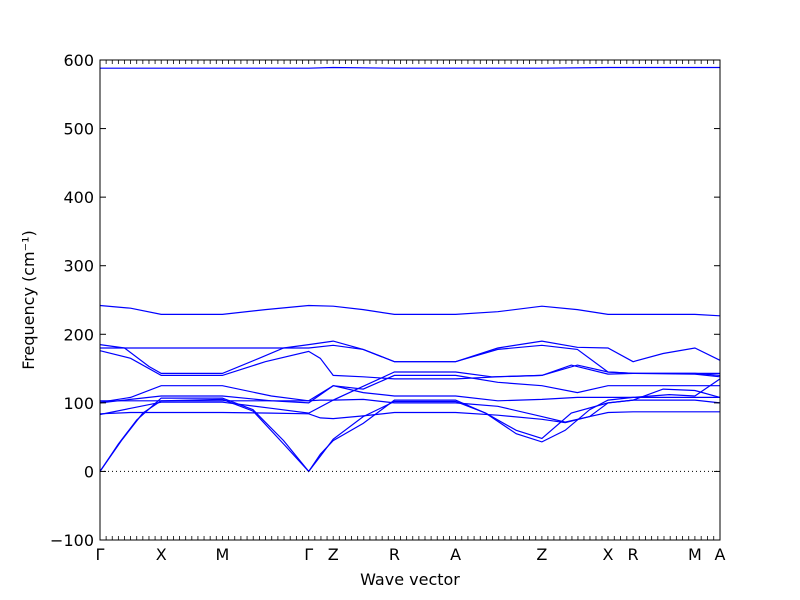 The width and height of the screenshot is (800, 600). I want to click on y-tick-label: 400, so click(78, 197).